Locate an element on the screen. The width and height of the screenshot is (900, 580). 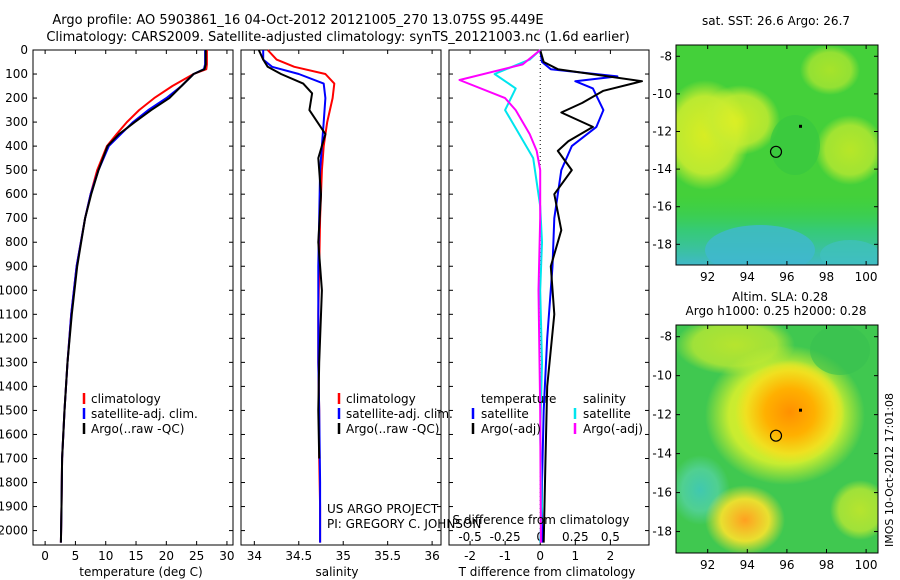
ytick-label: 300 is located at coordinates (16, 122).